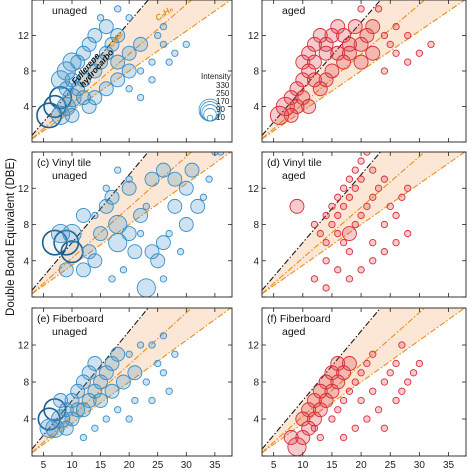  What do you see at coordinates (299, 319) in the screenshot?
I see `panel-label: (f) Fiberboard` at bounding box center [299, 319].